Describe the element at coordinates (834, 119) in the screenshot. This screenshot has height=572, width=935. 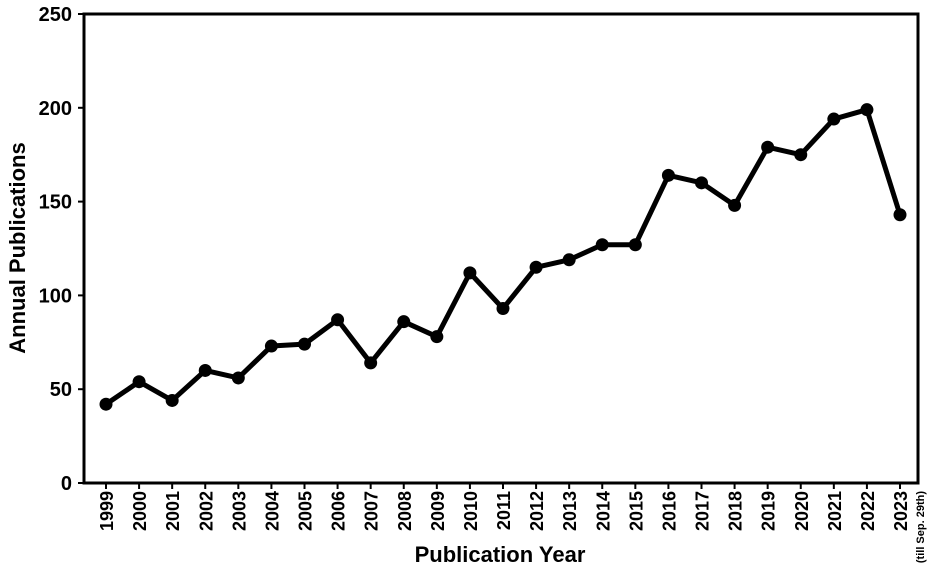
I see `data-point-2021` at that location.